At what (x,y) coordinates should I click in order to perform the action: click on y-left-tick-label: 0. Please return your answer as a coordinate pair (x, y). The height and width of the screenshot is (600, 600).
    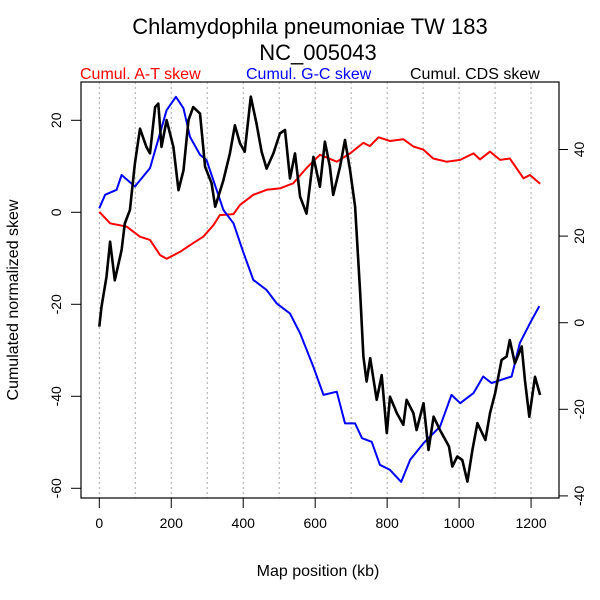
    Looking at the image, I should click on (56, 212).